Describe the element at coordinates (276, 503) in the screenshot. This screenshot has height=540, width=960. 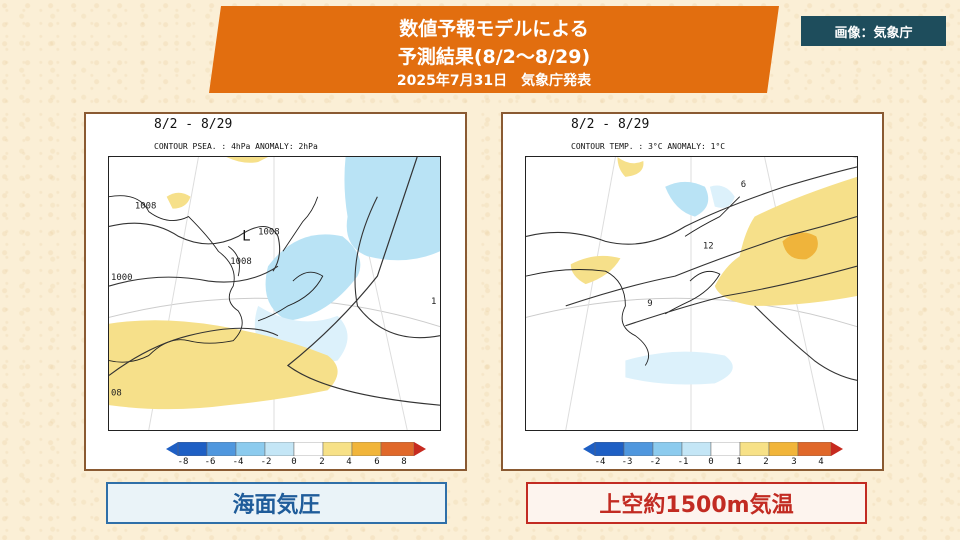
I see `sea-level-pressure-caption: 海面気圧` at that location.